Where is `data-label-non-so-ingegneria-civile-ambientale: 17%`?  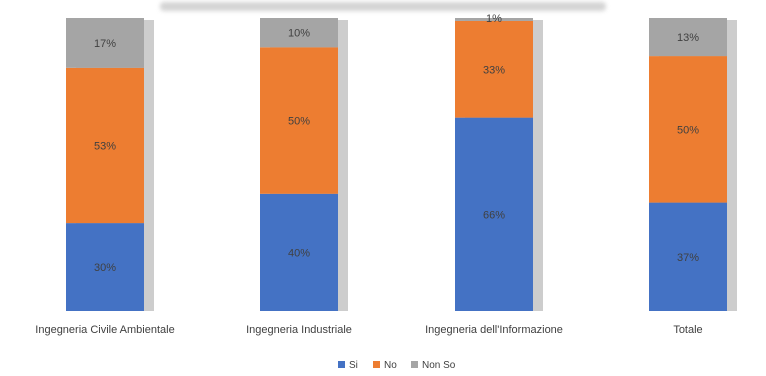 data-label-non-so-ingegneria-civile-ambientale: 17% is located at coordinates (105, 44).